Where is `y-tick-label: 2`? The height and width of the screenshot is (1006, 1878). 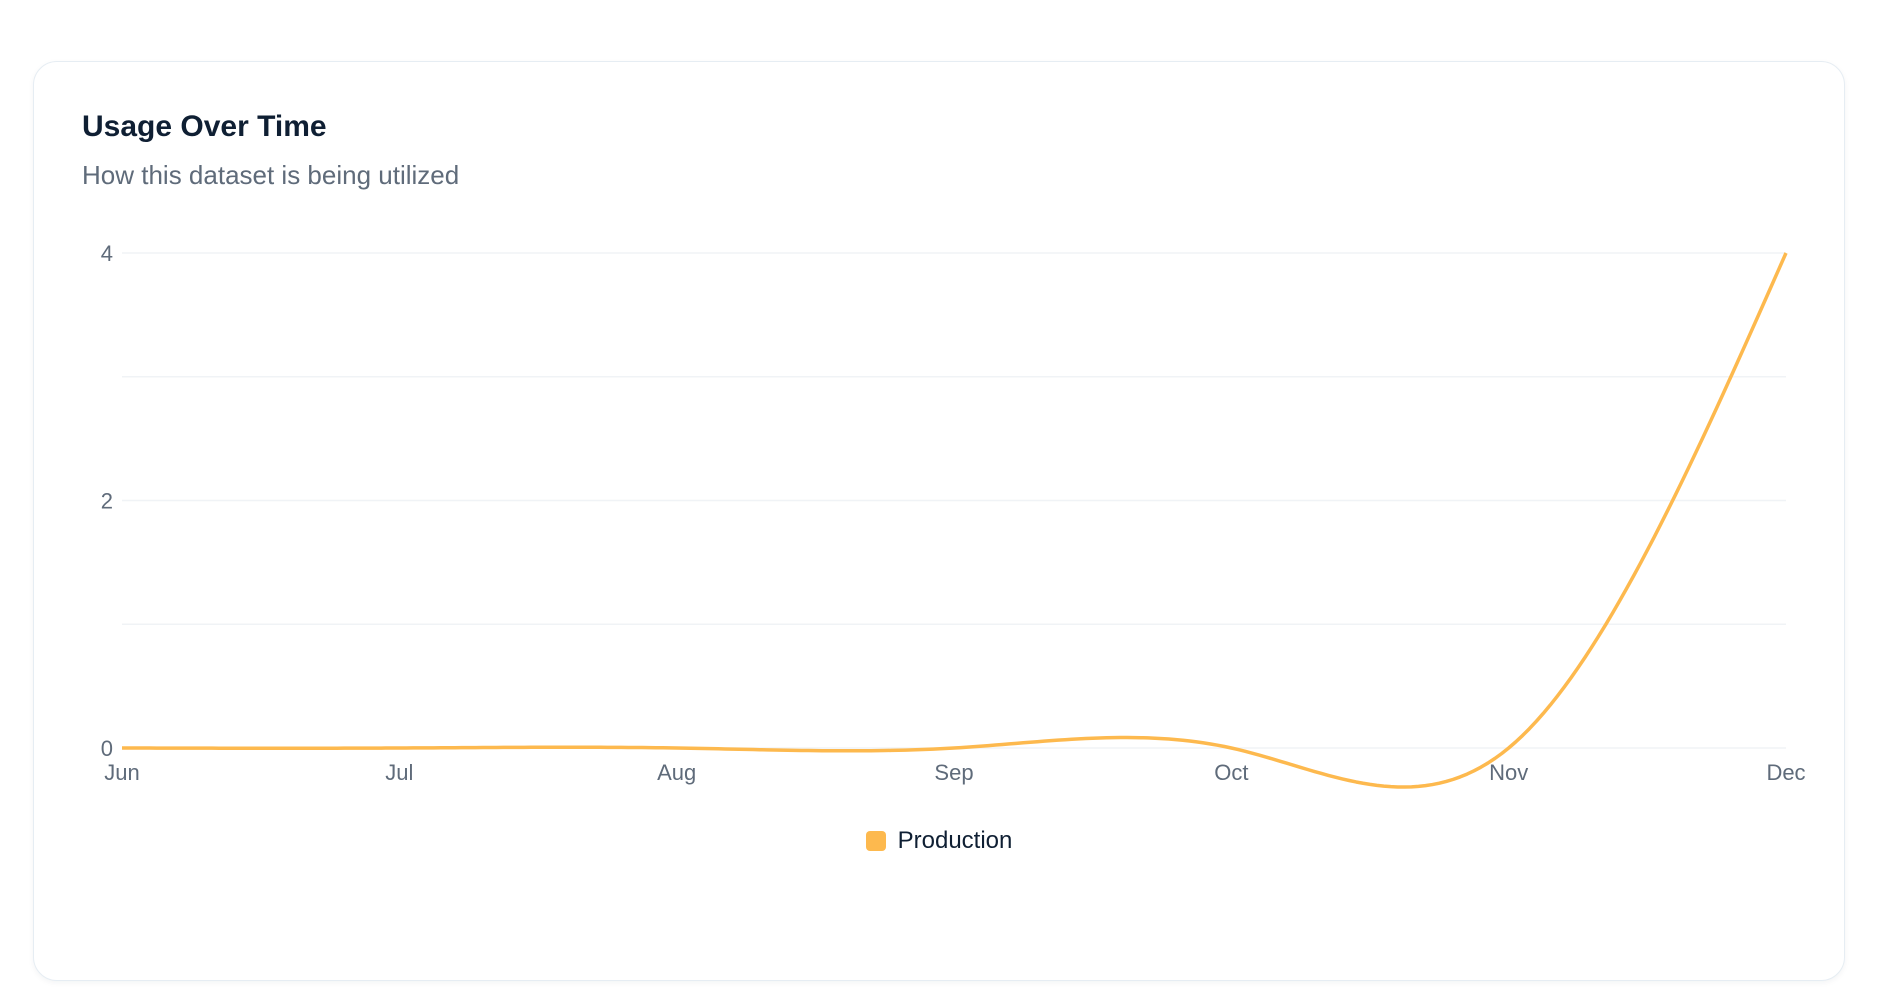 y-tick-label: 2 is located at coordinates (107, 501).